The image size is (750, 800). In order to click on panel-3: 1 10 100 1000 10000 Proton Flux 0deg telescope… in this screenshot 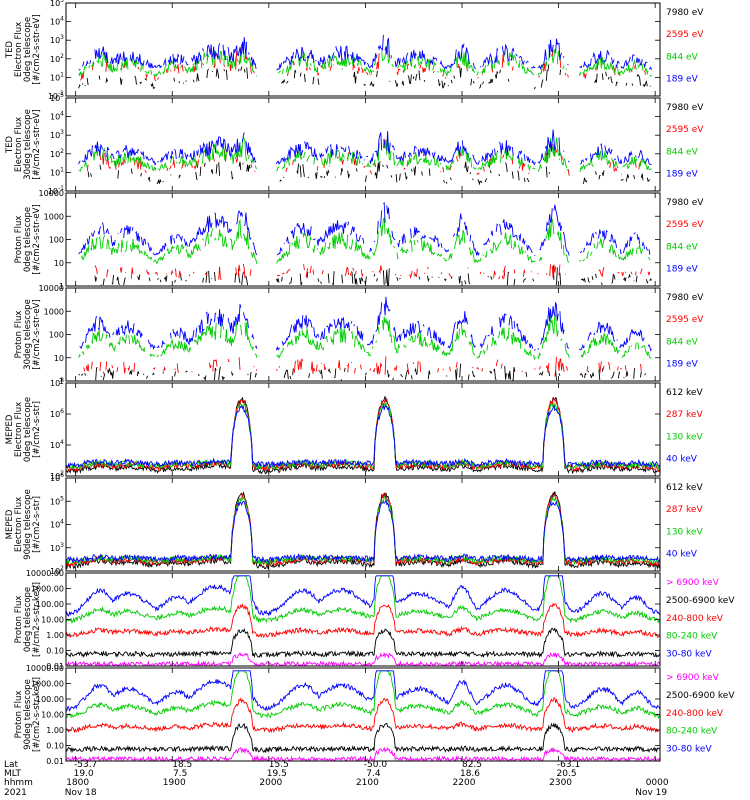, I will do `click(359, 240)`.